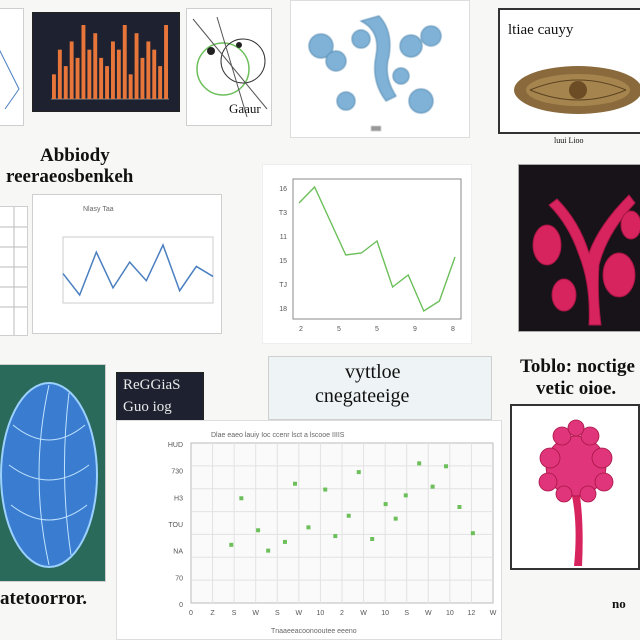 Image resolution: width=640 pixels, height=640 pixels. What do you see at coordinates (415, 329) in the screenshot?
I see `x-tick-label: 9` at bounding box center [415, 329].